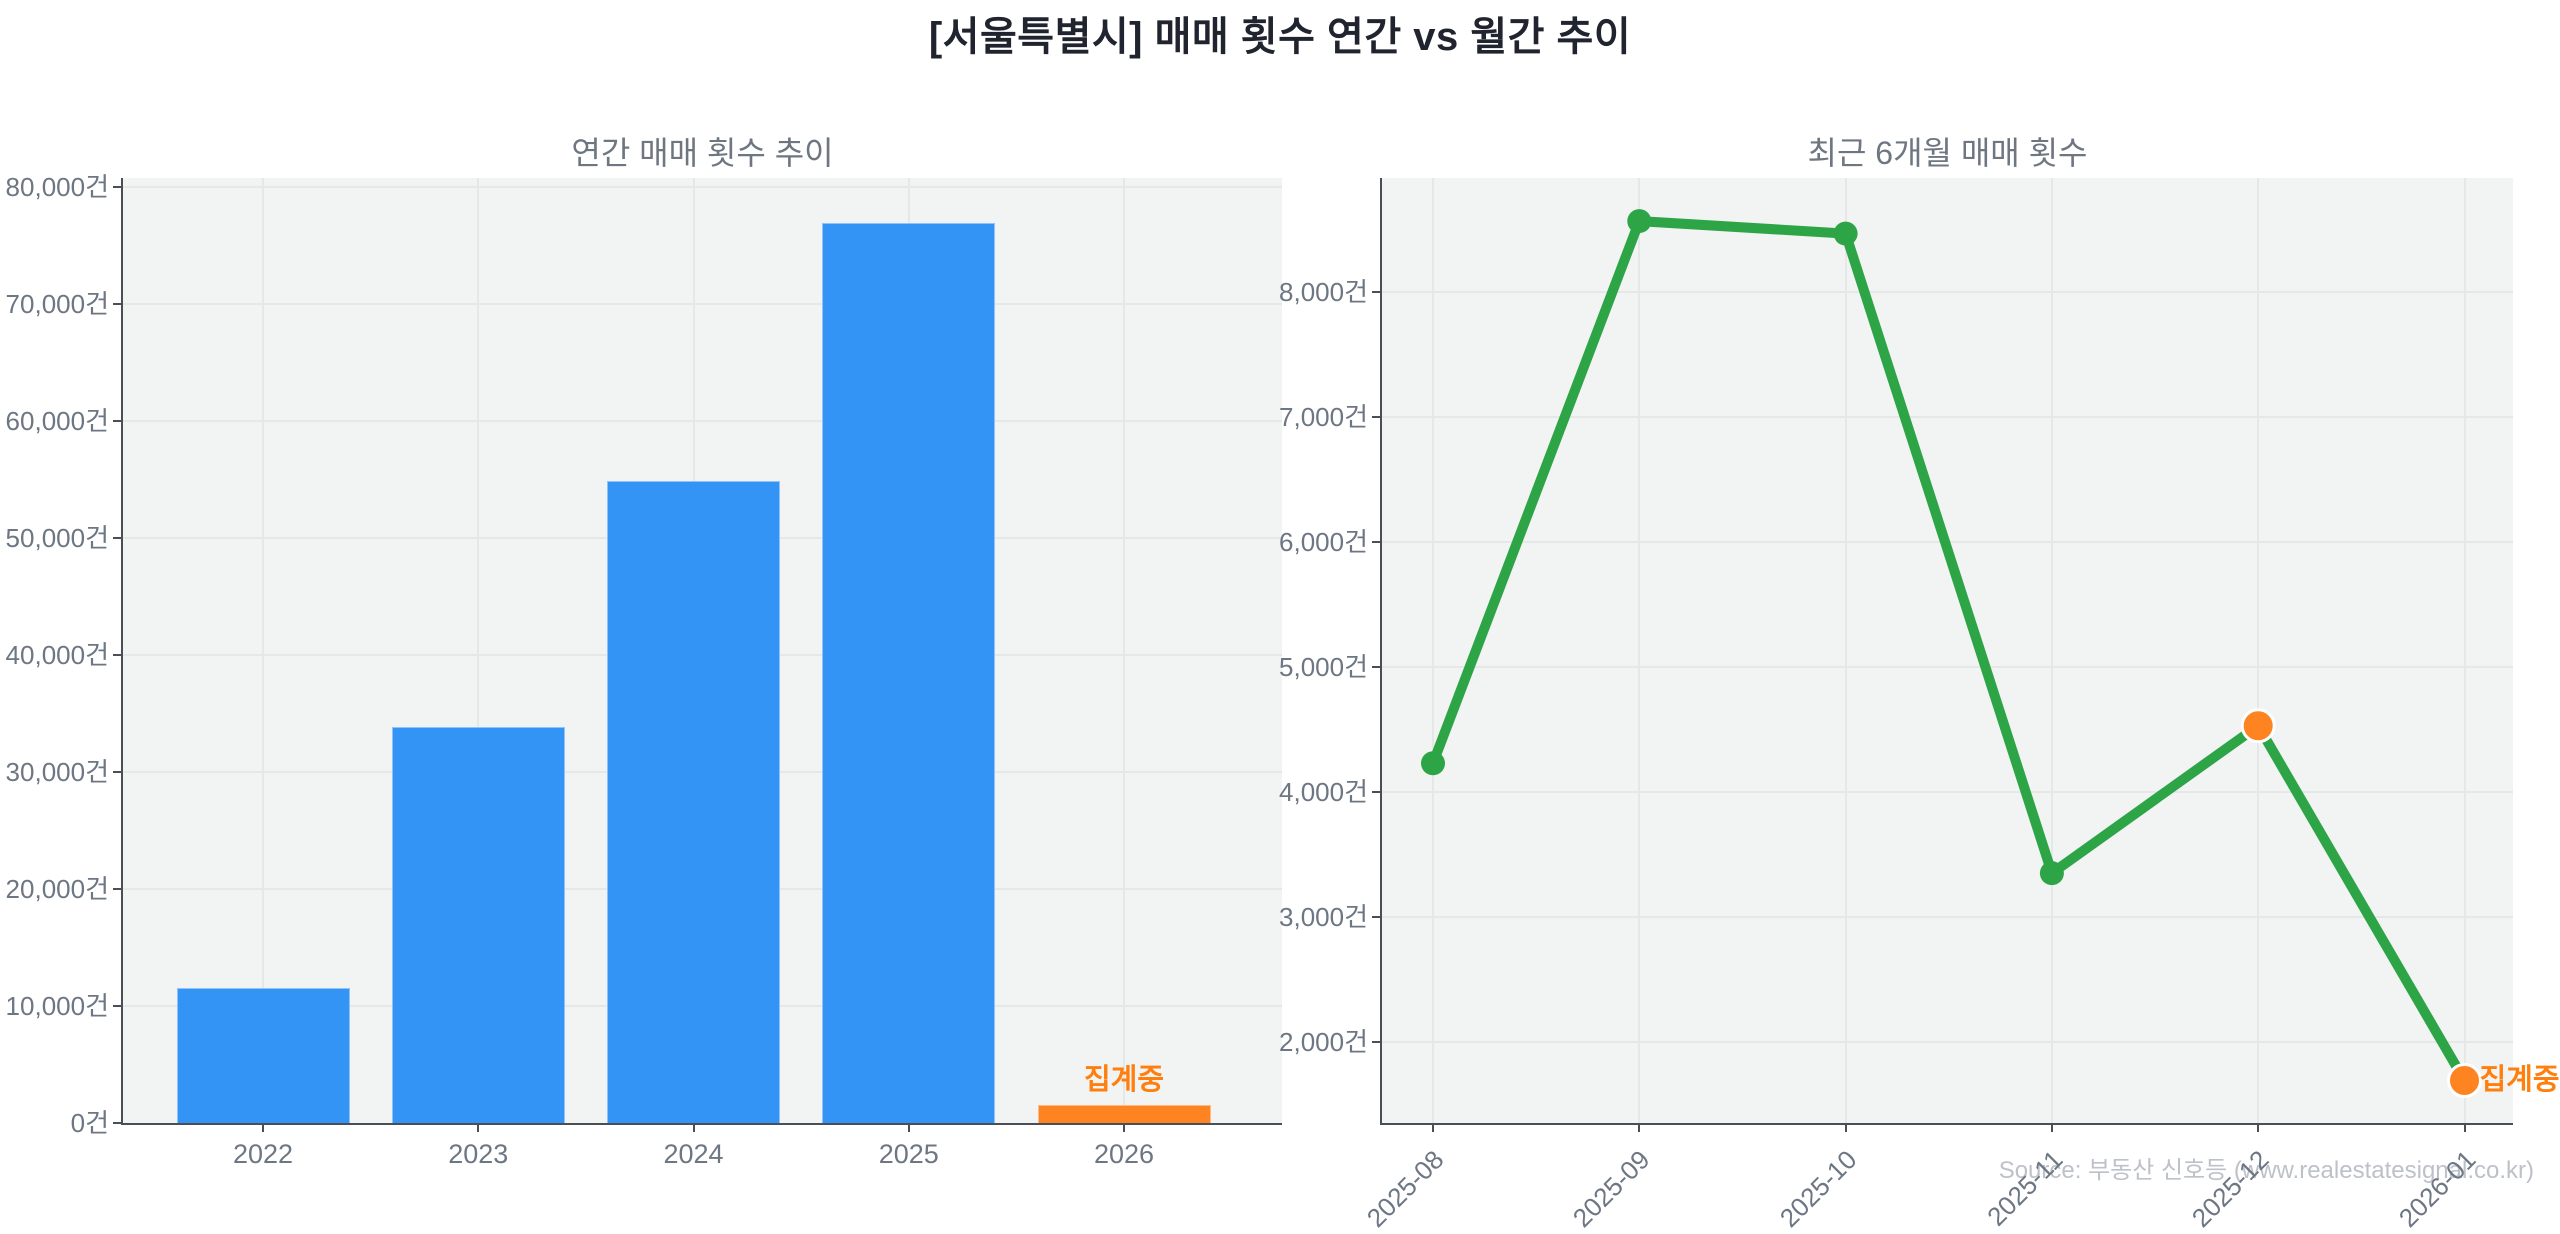 The width and height of the screenshot is (2560, 1234). What do you see at coordinates (1818, 1188) in the screenshot?
I see `x-tick-label-2025-10: 2025-10` at bounding box center [1818, 1188].